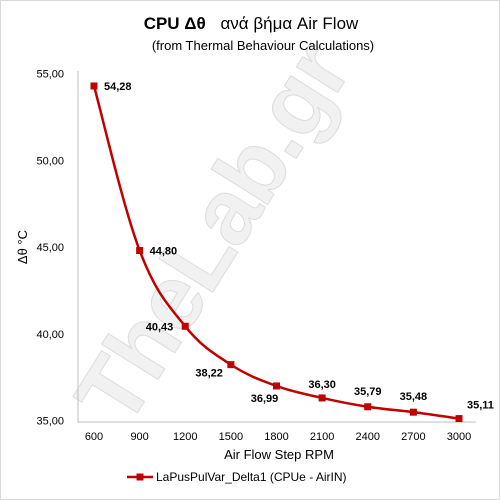 The width and height of the screenshot is (500, 501). What do you see at coordinates (480, 406) in the screenshot?
I see `data-label: 35,11` at bounding box center [480, 406].